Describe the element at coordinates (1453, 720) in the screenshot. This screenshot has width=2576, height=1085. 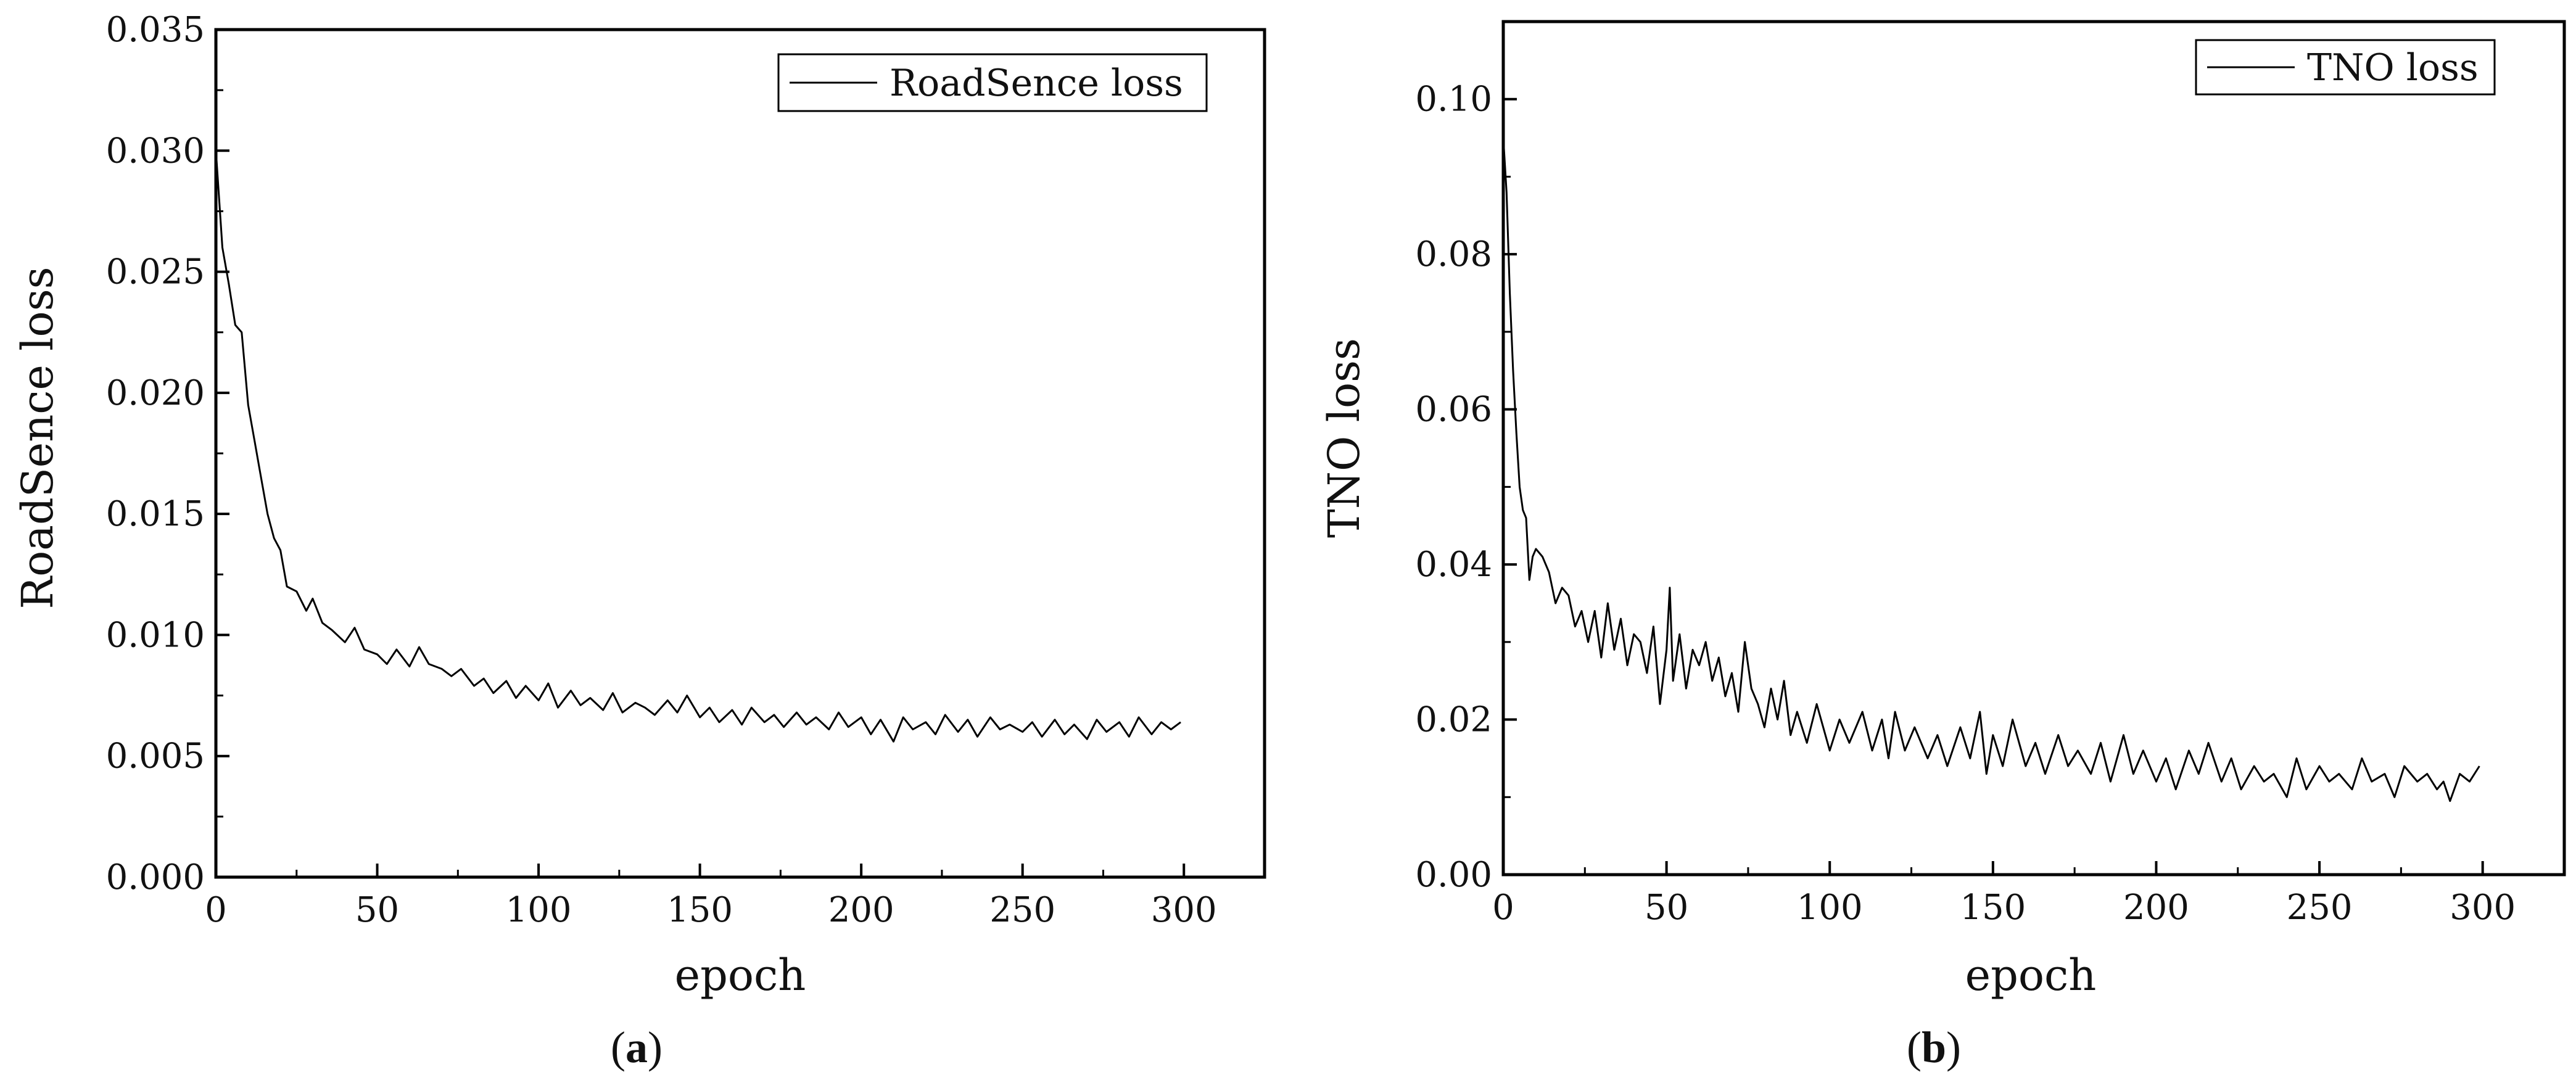
I see `y-tick-label-b: 0.02` at that location.